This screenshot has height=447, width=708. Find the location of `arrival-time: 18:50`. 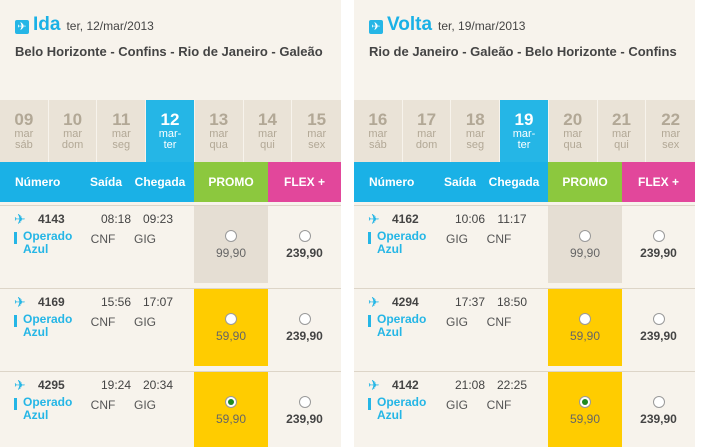

arrival-time: 18:50 is located at coordinates (512, 302).